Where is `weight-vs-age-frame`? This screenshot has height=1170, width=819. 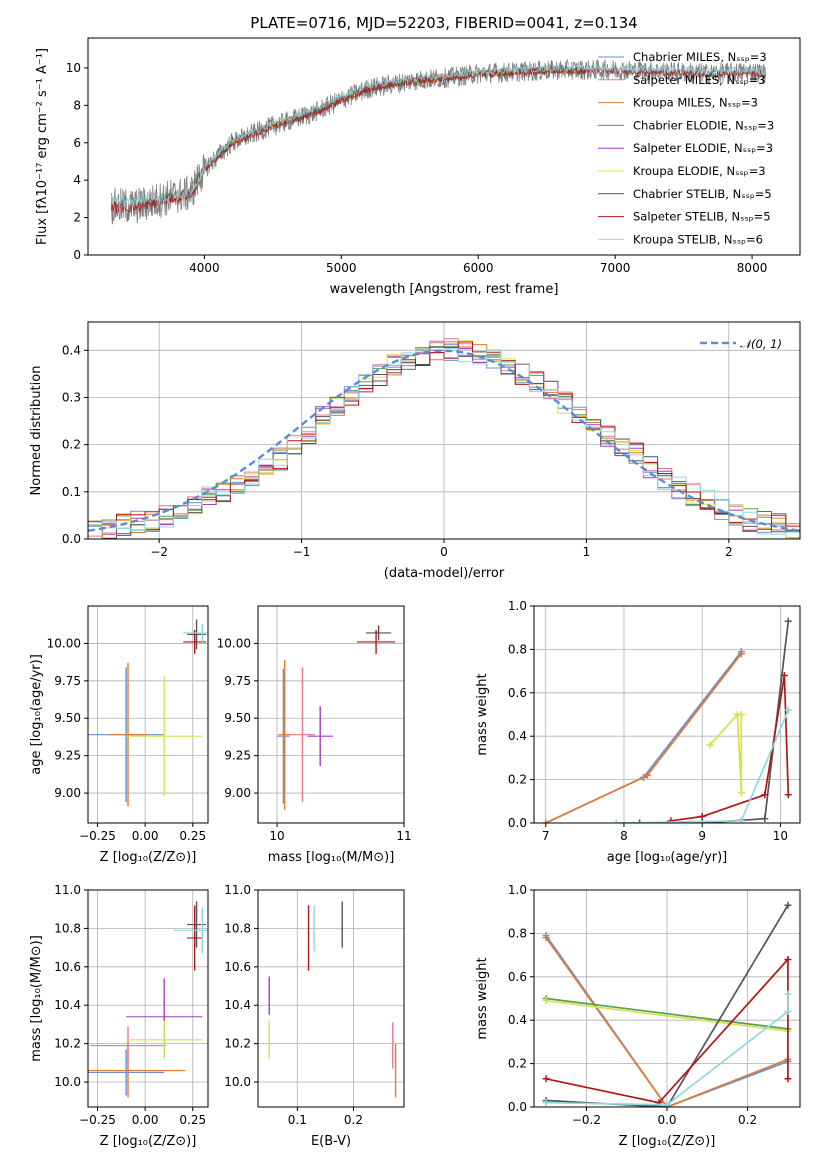
weight-vs-age-frame is located at coordinates (667, 714).